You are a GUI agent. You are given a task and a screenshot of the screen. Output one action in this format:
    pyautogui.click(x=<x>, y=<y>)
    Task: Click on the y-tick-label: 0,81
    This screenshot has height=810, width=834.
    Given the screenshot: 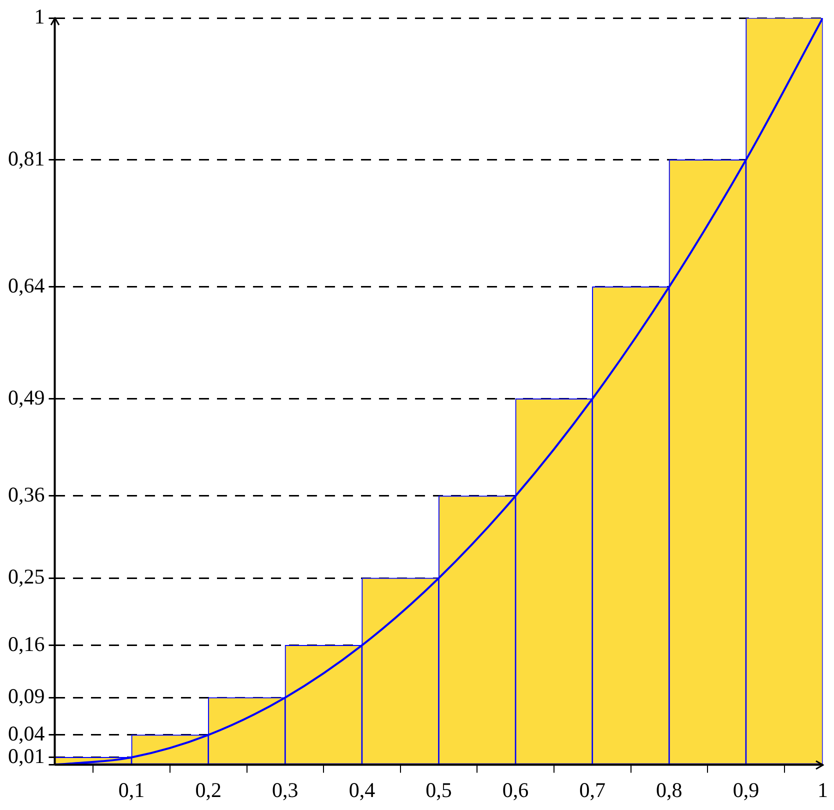 What is the action you would take?
    pyautogui.click(x=26, y=158)
    